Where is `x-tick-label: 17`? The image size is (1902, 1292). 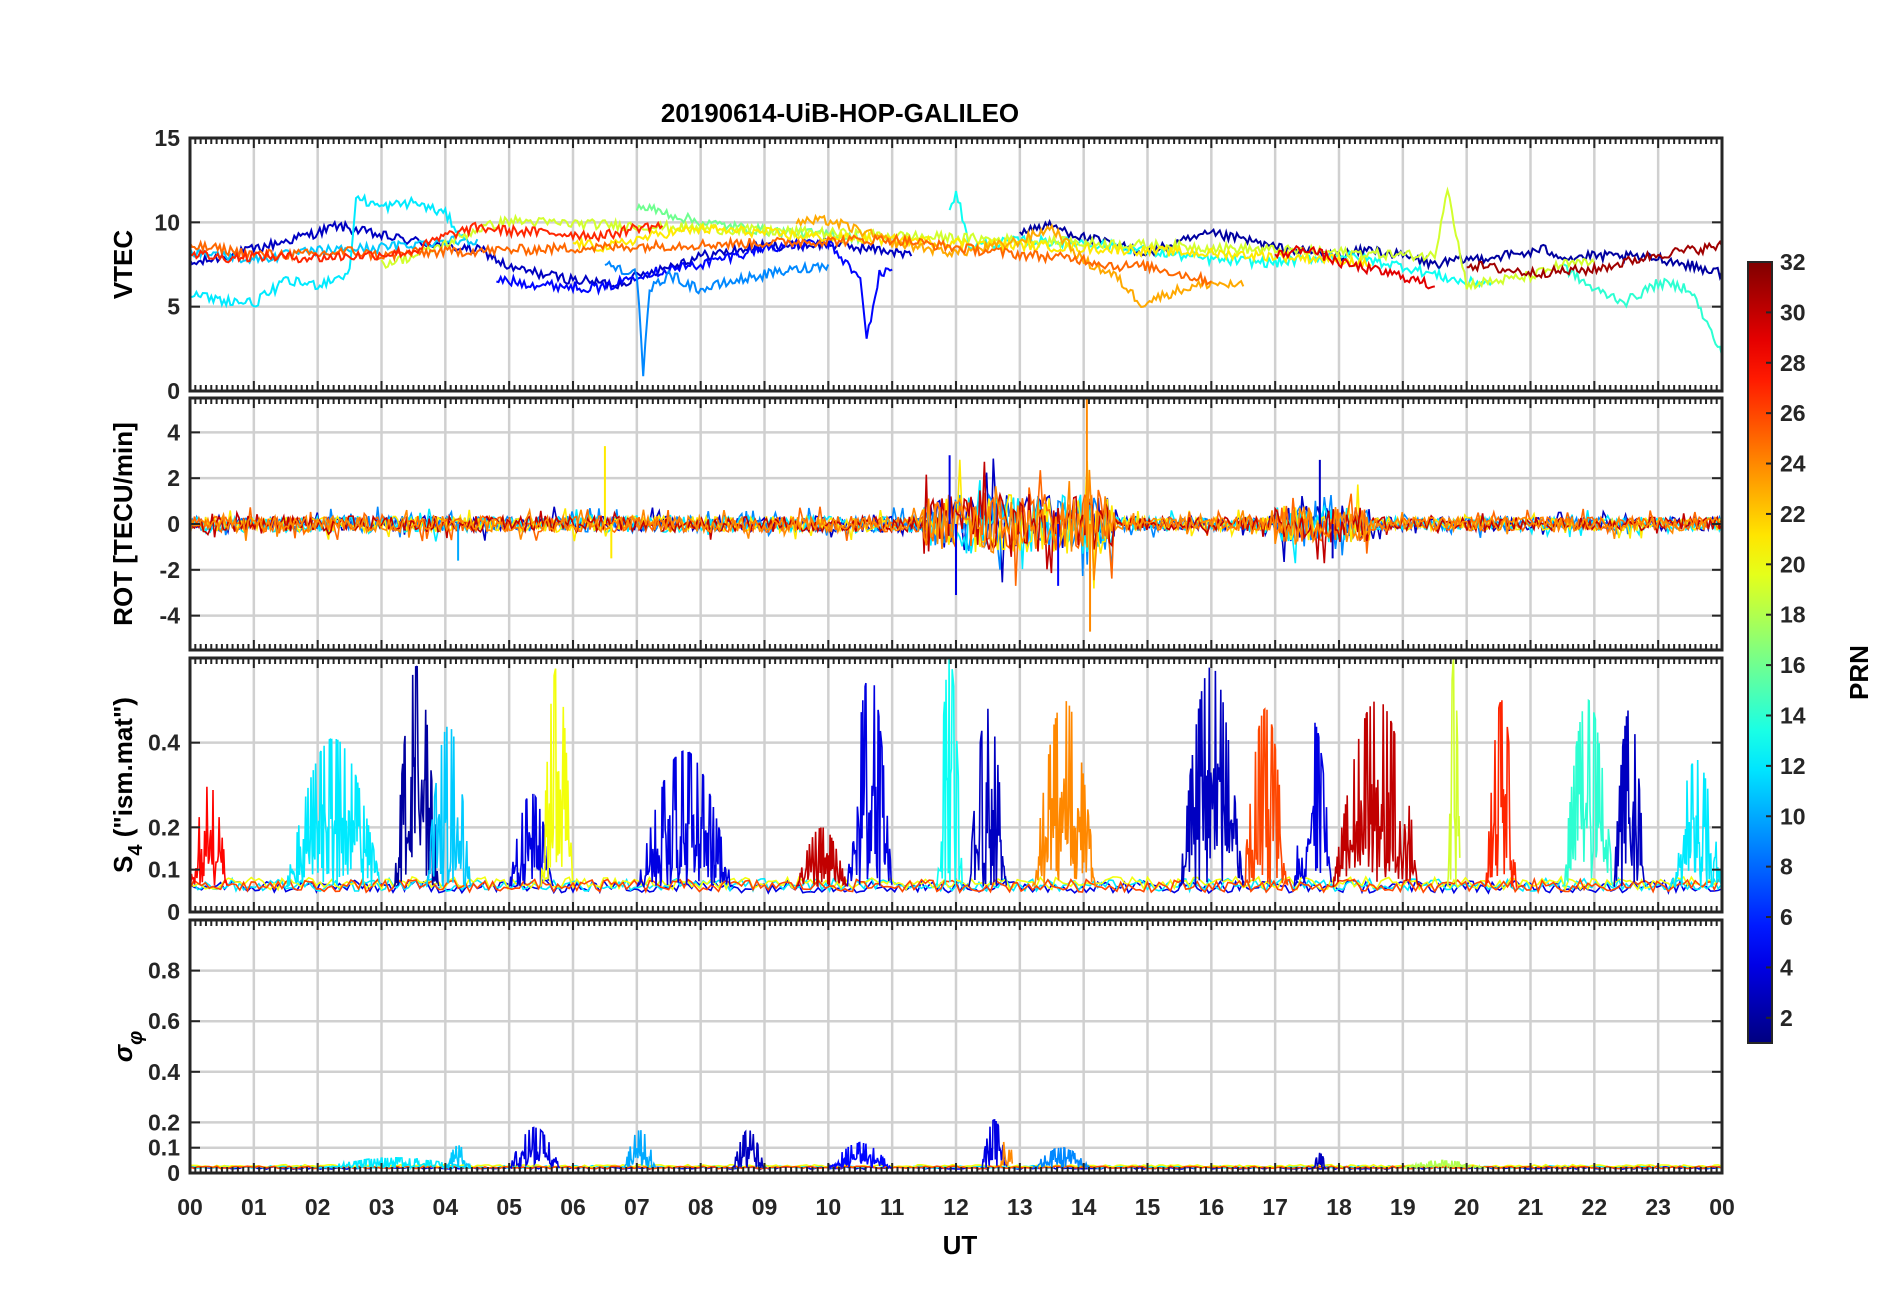 x-tick-label: 17 is located at coordinates (1275, 1207).